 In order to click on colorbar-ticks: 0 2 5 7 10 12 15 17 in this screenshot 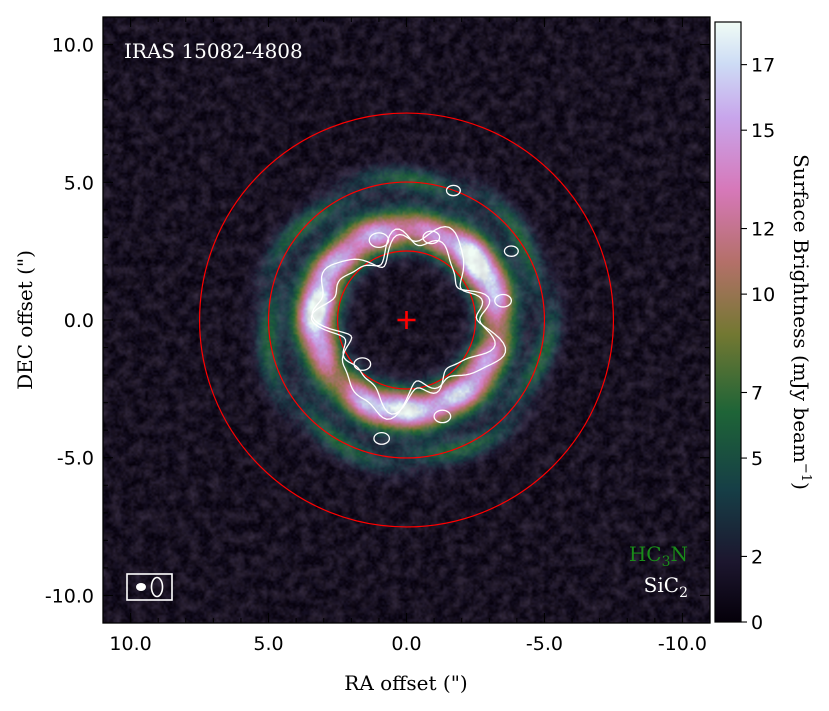, I will do `click(758, 344)`.